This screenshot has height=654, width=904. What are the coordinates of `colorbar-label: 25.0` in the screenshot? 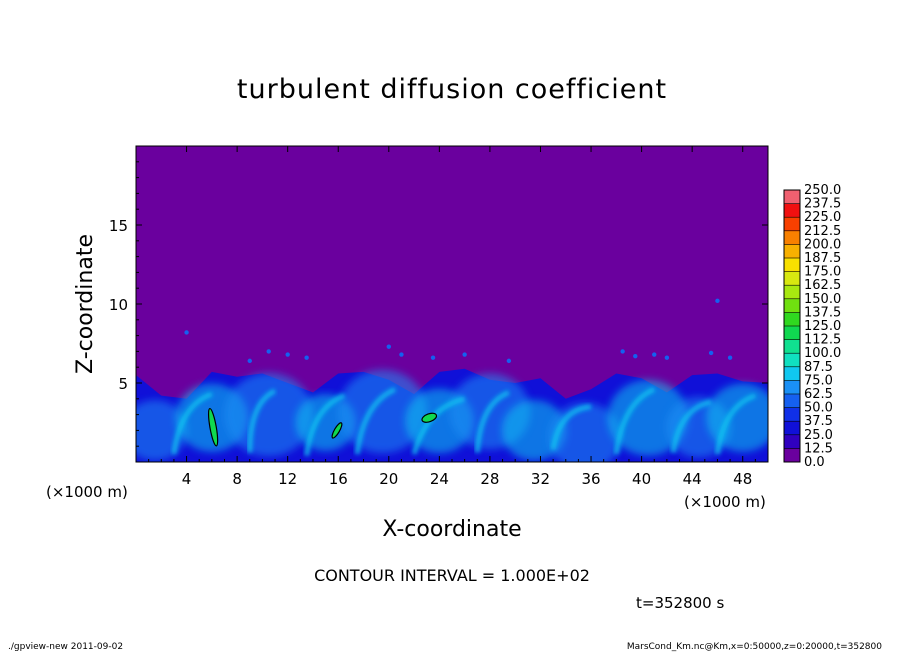 It's located at (818, 435).